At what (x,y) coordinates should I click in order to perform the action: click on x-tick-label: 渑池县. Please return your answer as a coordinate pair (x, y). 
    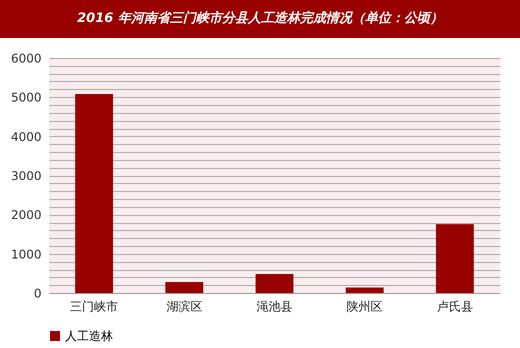
    Looking at the image, I should click on (274, 307).